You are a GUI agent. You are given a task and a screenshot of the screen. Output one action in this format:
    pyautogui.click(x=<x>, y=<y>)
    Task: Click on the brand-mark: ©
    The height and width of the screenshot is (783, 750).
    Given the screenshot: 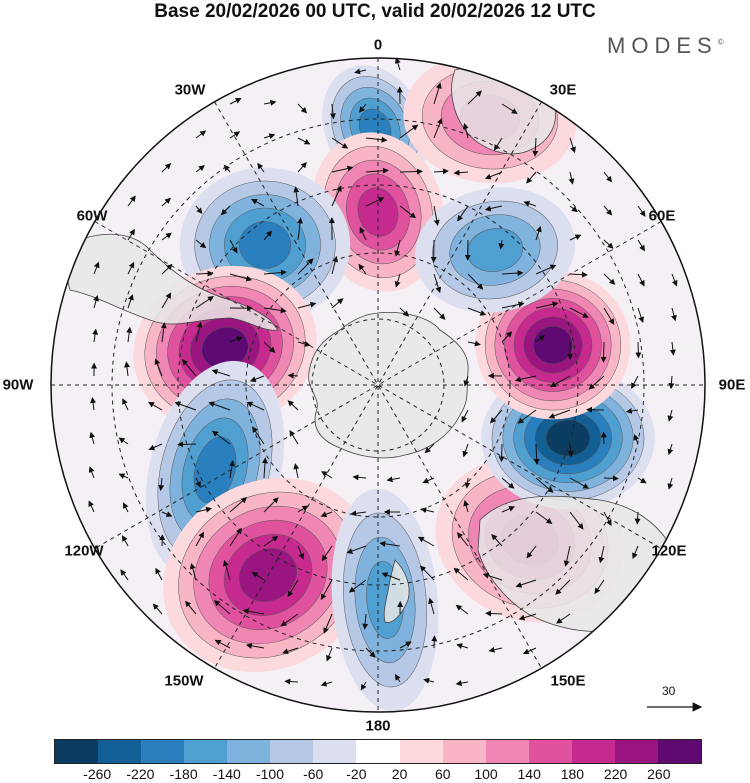 What is the action you would take?
    pyautogui.click(x=720, y=42)
    